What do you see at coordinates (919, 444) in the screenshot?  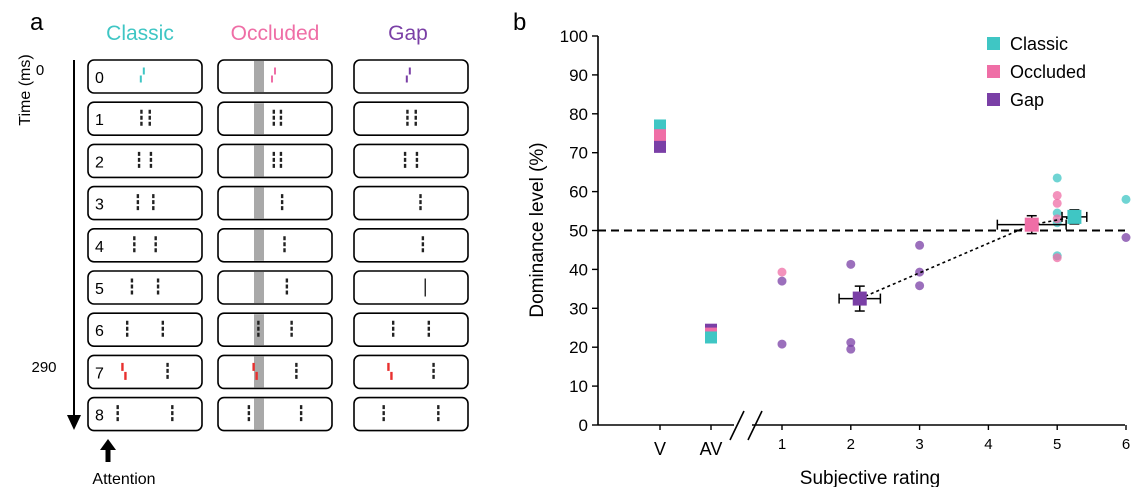 I see `x-tick-label: 3` at bounding box center [919, 444].